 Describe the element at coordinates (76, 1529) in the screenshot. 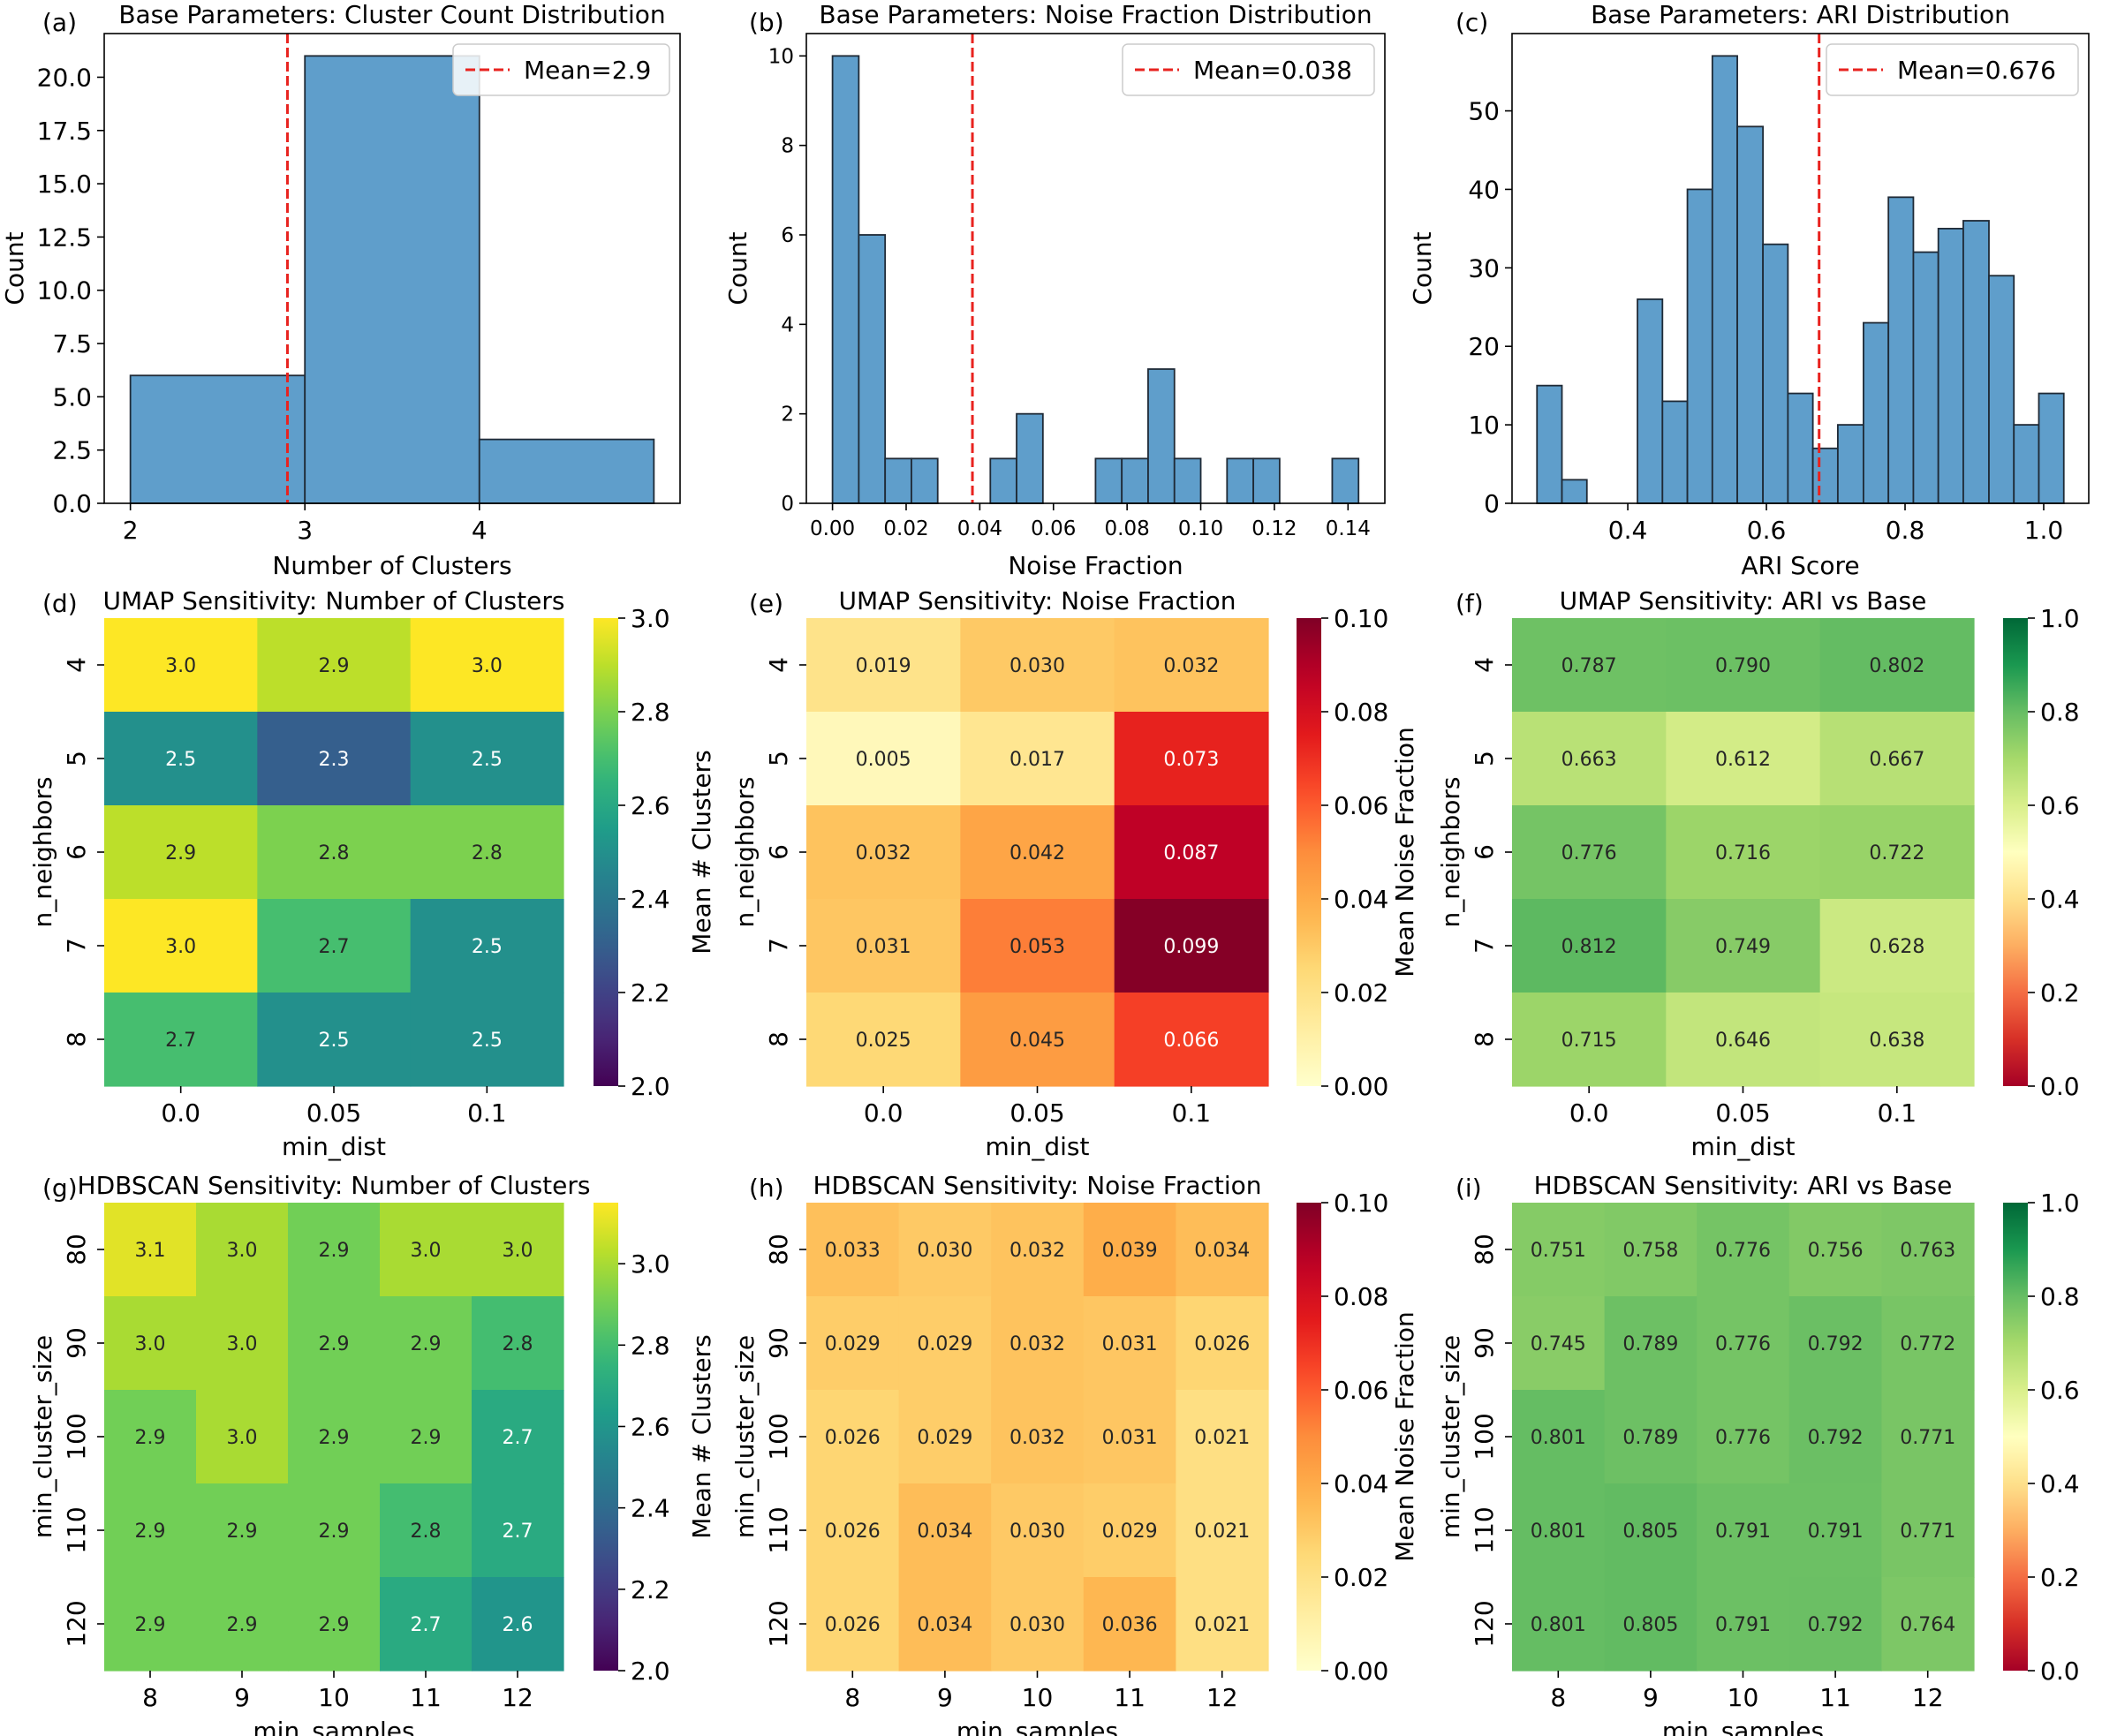

I see `y-tick-label: 110` at that location.